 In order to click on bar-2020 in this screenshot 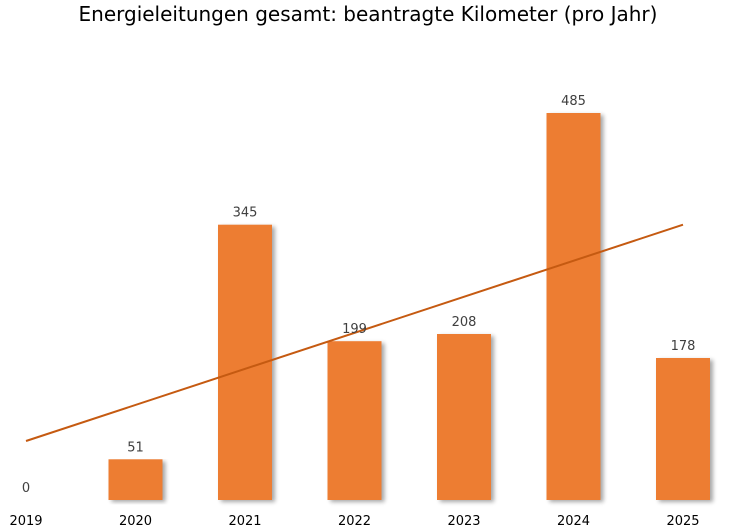, I will do `click(135, 479)`.